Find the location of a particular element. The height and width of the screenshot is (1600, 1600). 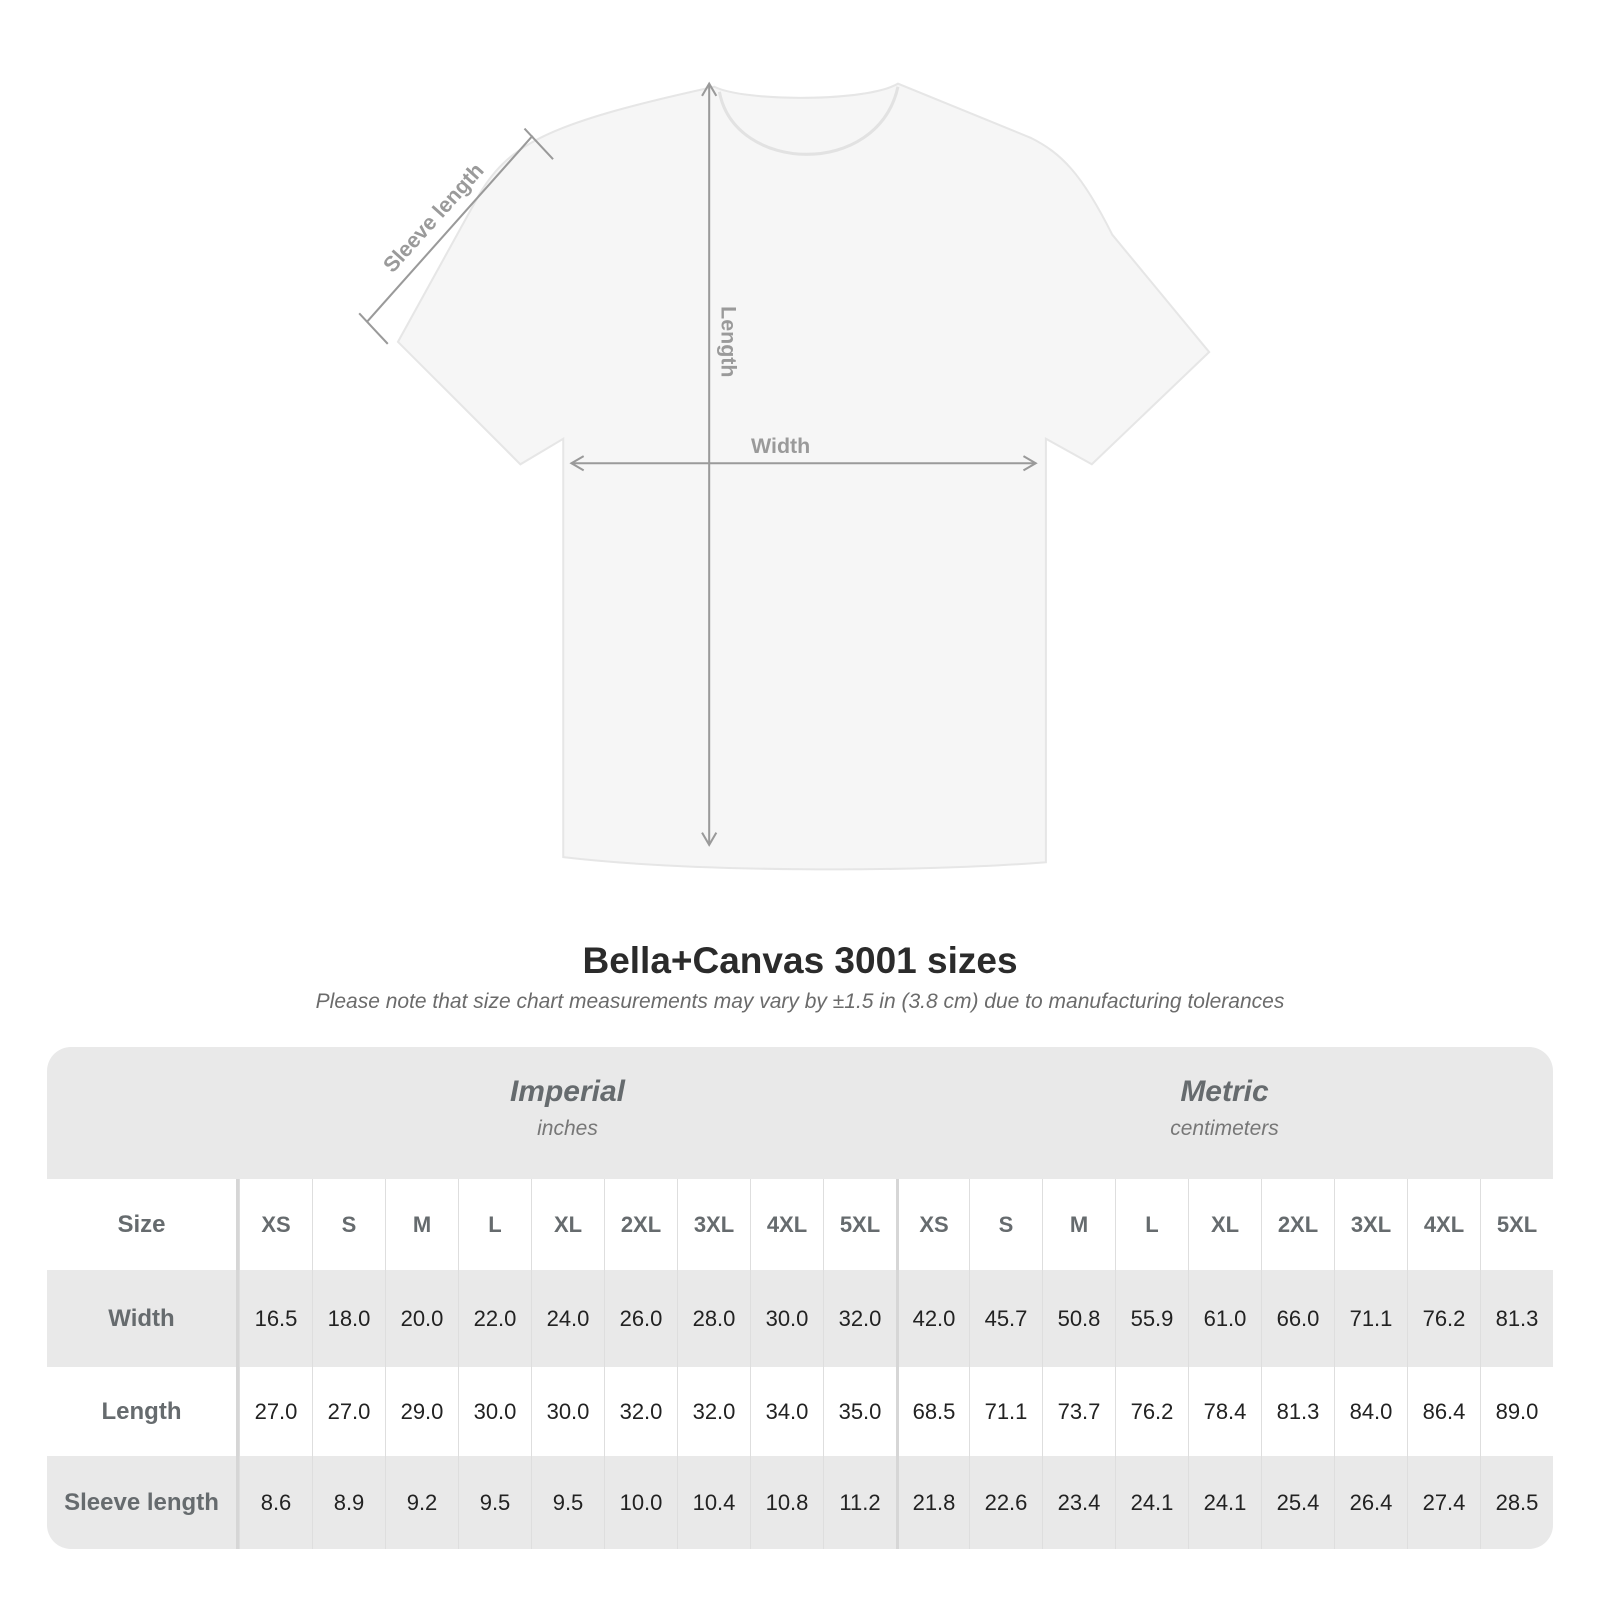

metric-value: 86.4 is located at coordinates (1443, 1411).